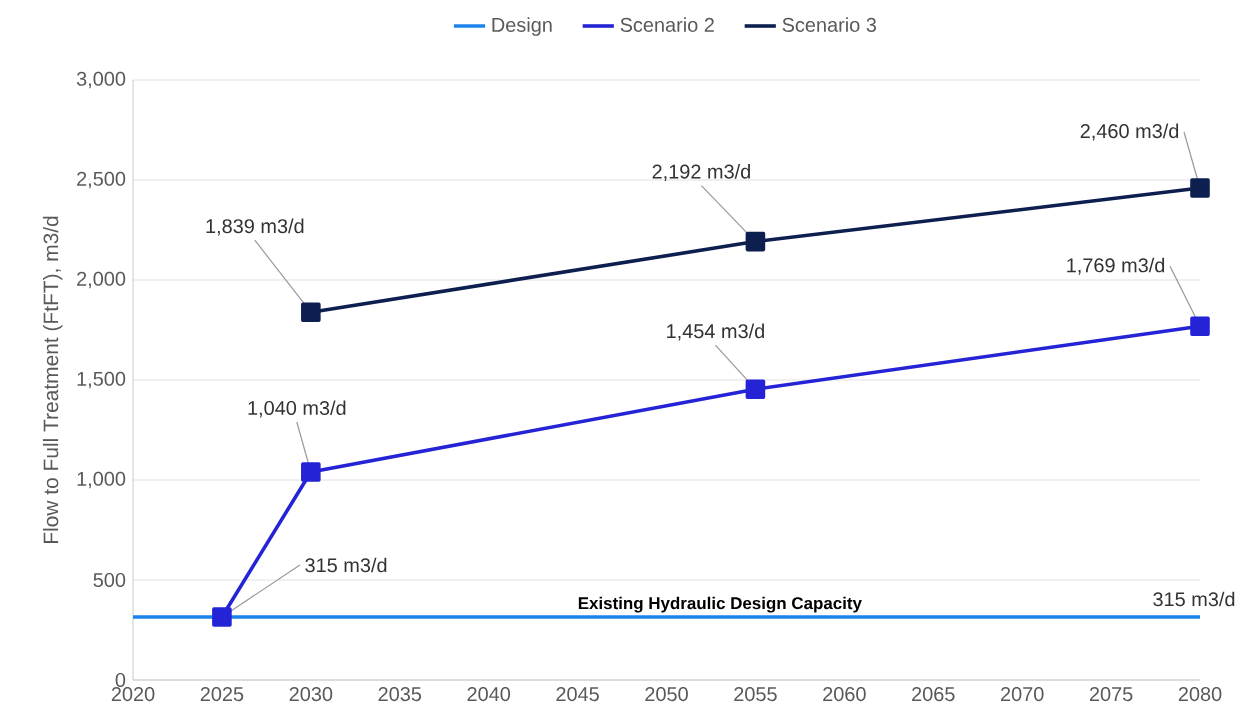 The width and height of the screenshot is (1250, 720). What do you see at coordinates (701, 173) in the screenshot?
I see `data-label: 2,192 m3/d` at bounding box center [701, 173].